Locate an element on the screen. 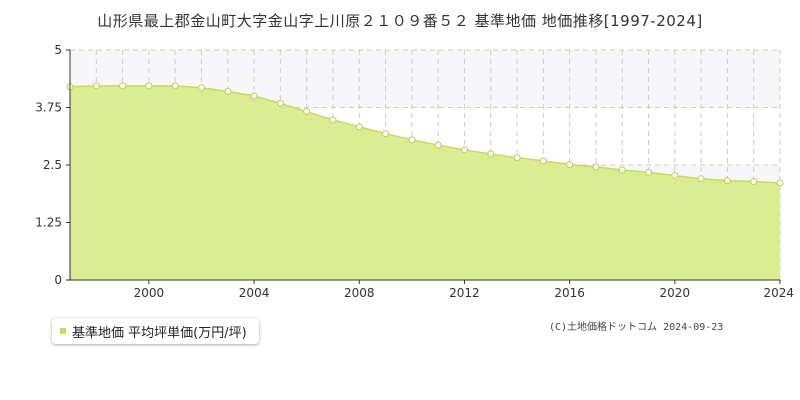  copyright-text: (C)土地価格ドットコム 2024-09-23 is located at coordinates (636, 327).